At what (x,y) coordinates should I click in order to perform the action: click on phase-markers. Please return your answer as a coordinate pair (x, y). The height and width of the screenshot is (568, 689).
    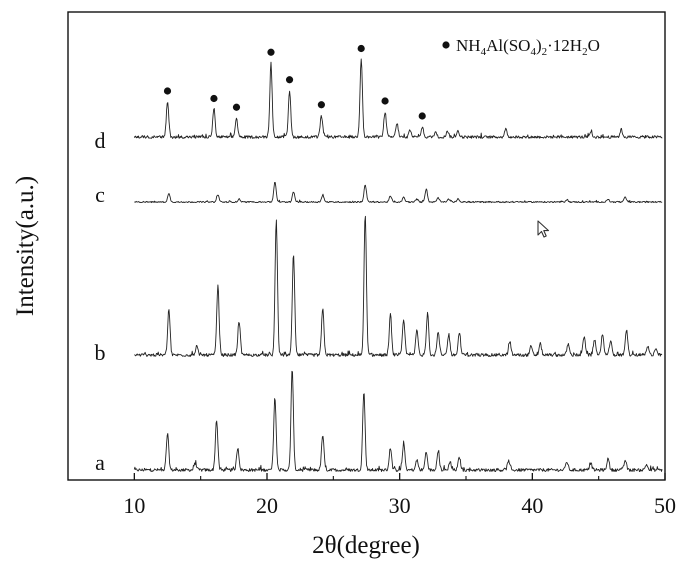
    Looking at the image, I should click on (295, 82).